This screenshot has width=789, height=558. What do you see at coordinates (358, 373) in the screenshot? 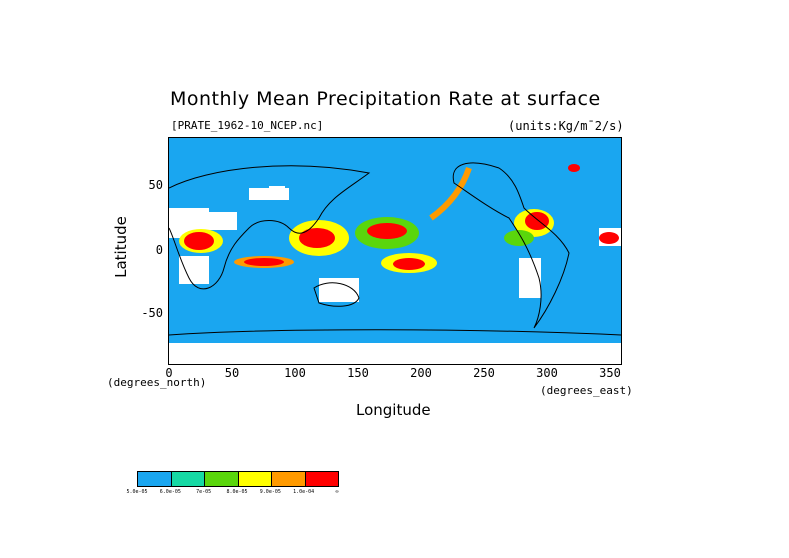
I see `x-tick-150: 150` at bounding box center [358, 373].